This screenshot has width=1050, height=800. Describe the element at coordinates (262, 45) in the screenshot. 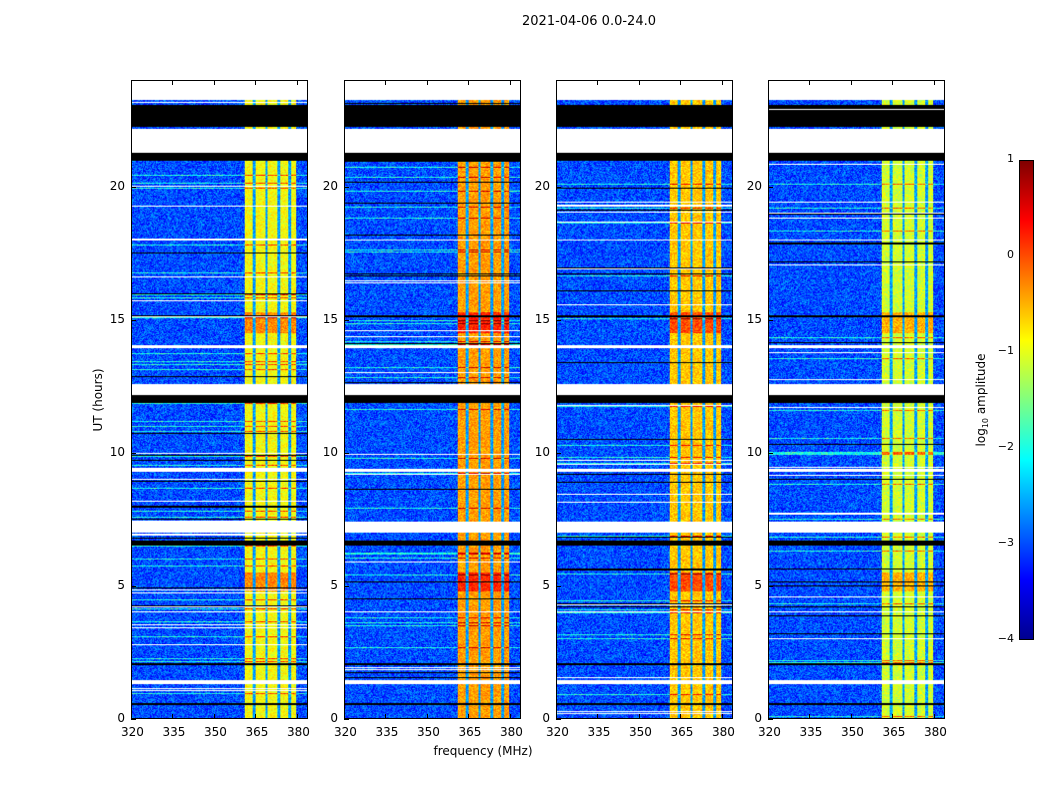

I see `panel-title: XY, V1*V7=EA02*EA24` at that location.